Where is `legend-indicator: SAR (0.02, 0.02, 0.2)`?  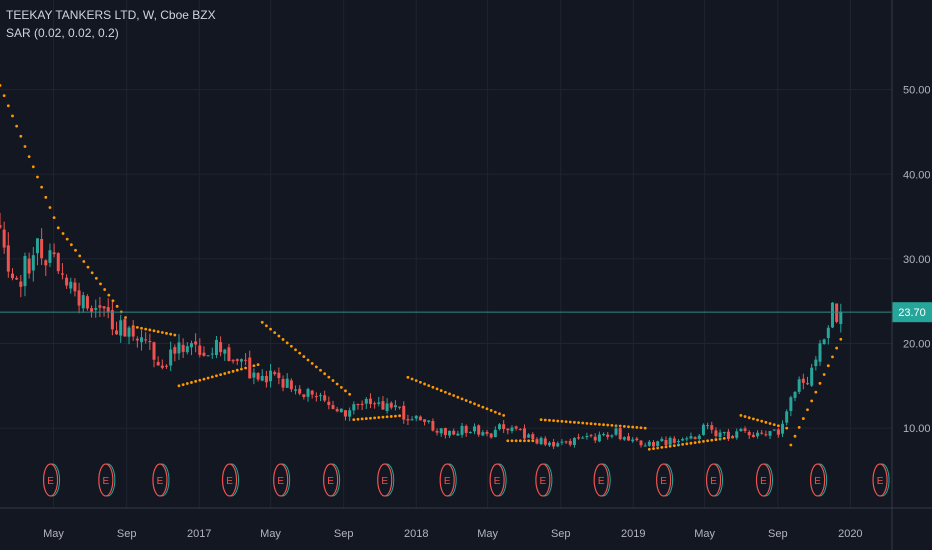
legend-indicator: SAR (0.02, 0.02, 0.2) is located at coordinates (62, 33).